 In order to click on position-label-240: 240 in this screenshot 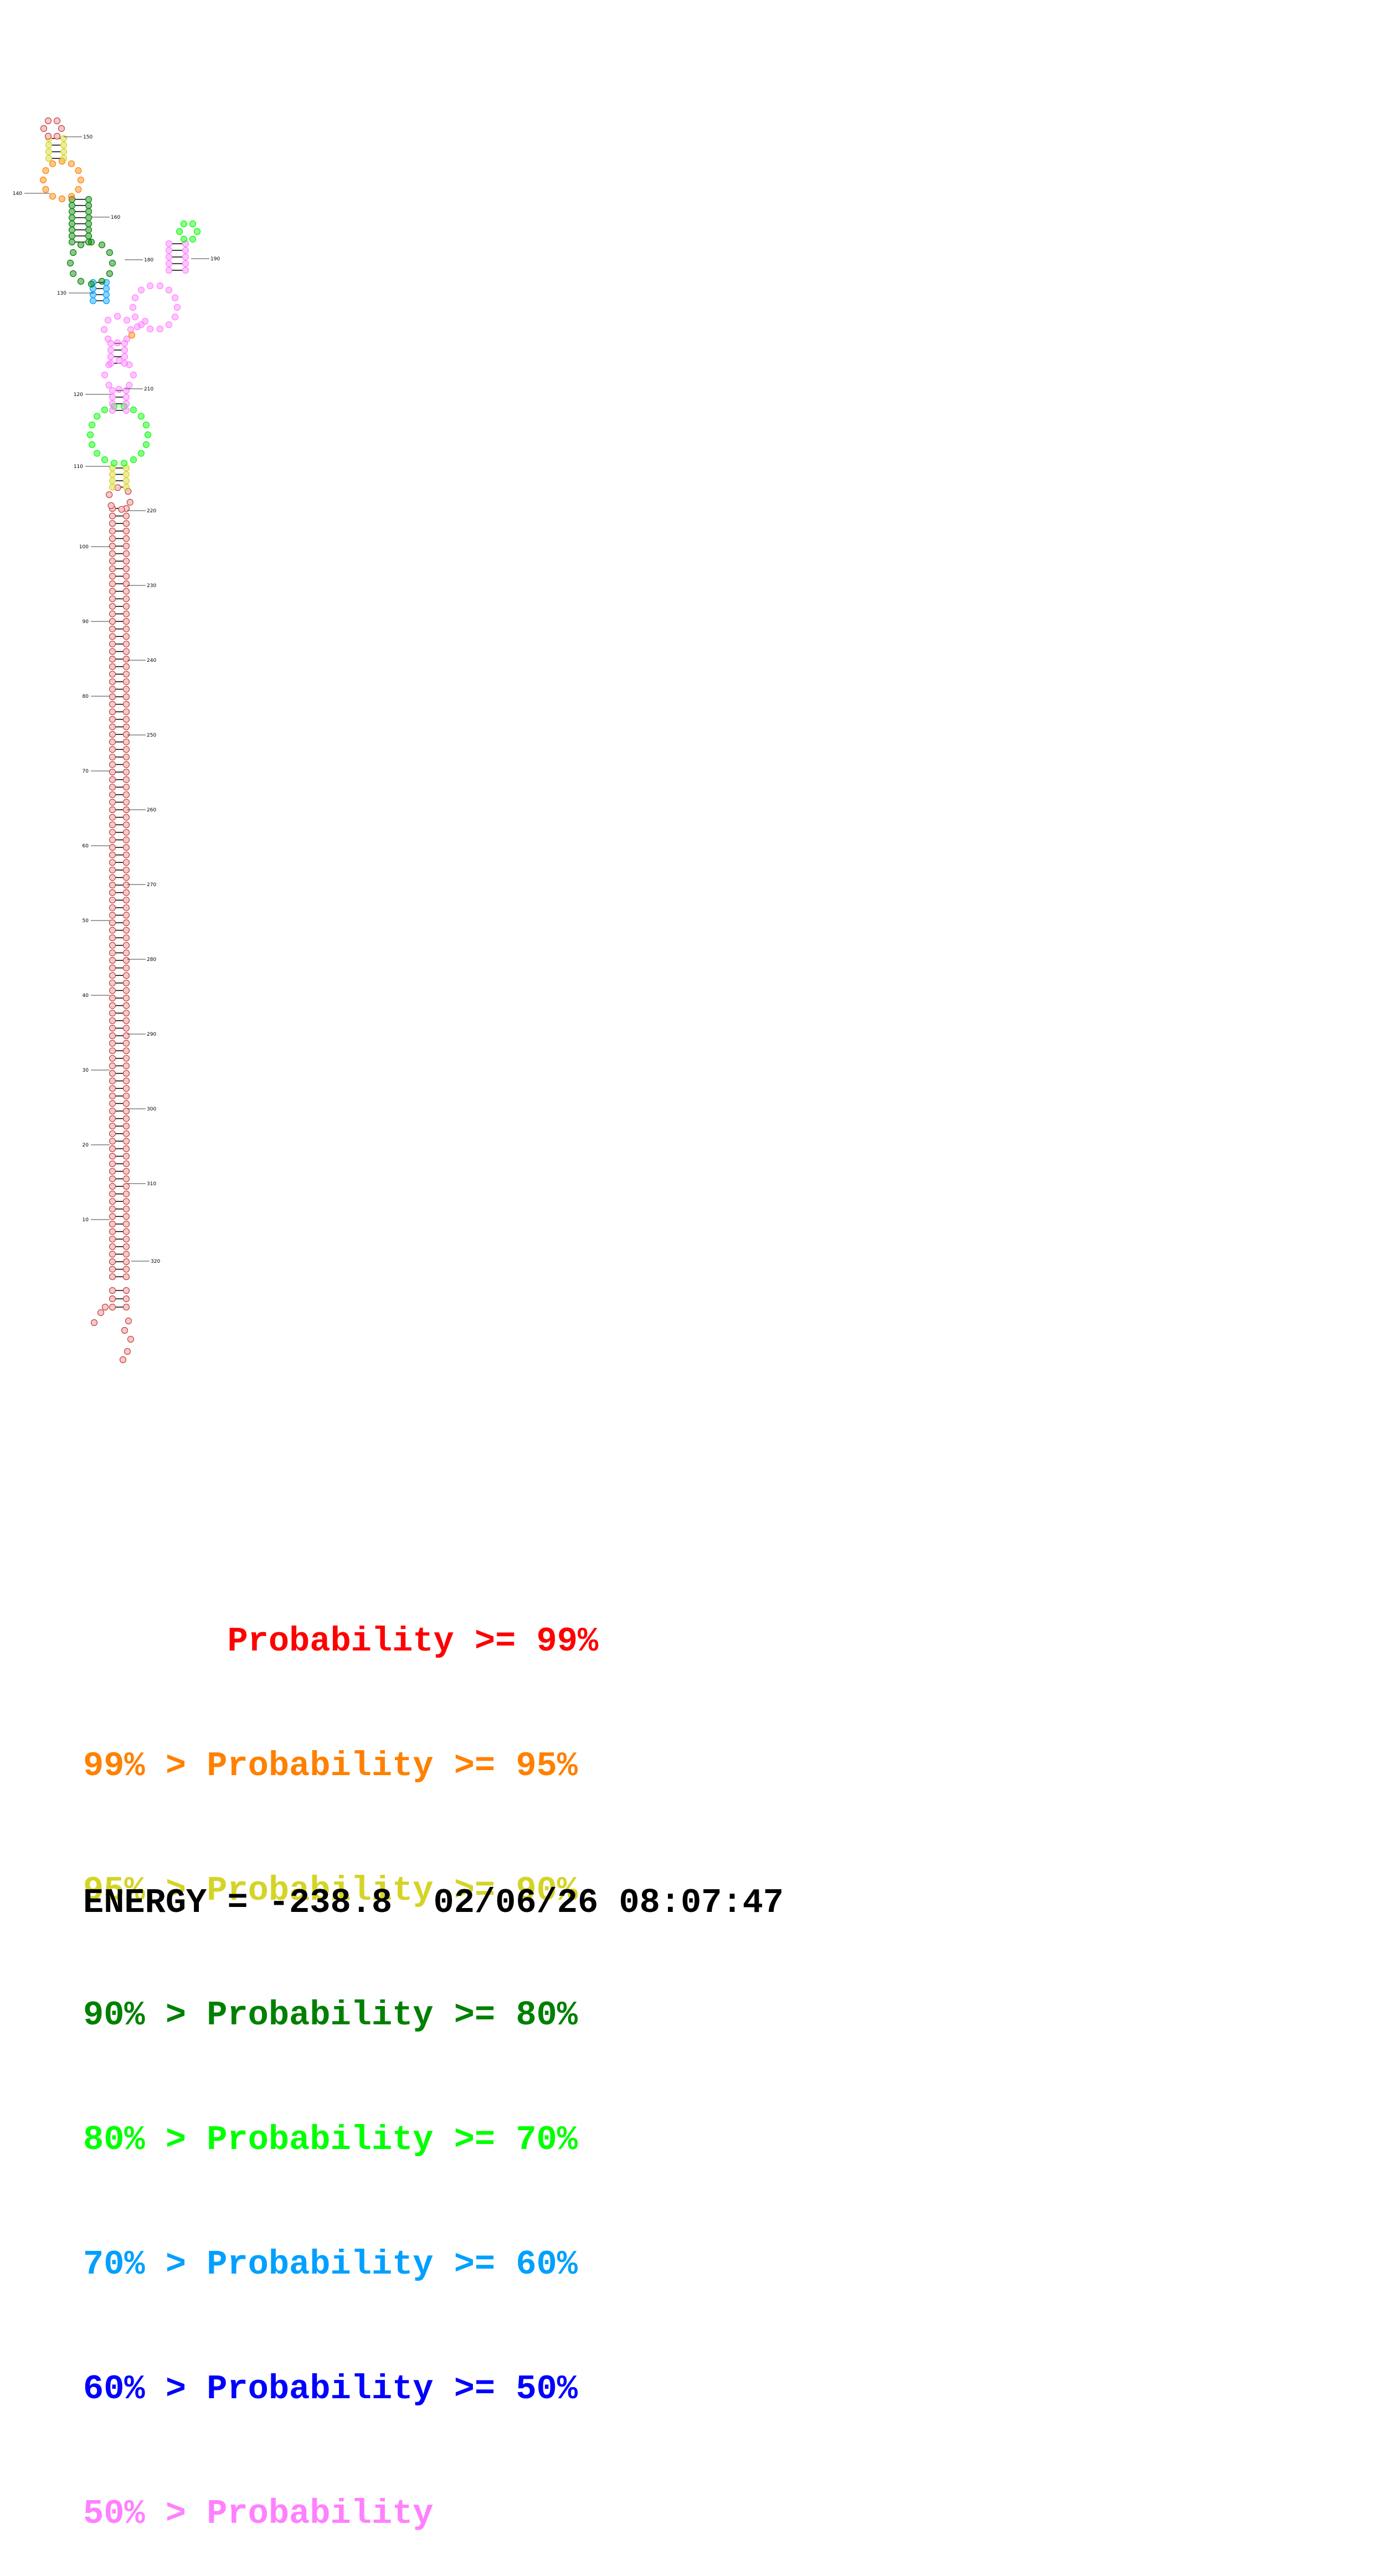, I will do `click(151, 661)`.